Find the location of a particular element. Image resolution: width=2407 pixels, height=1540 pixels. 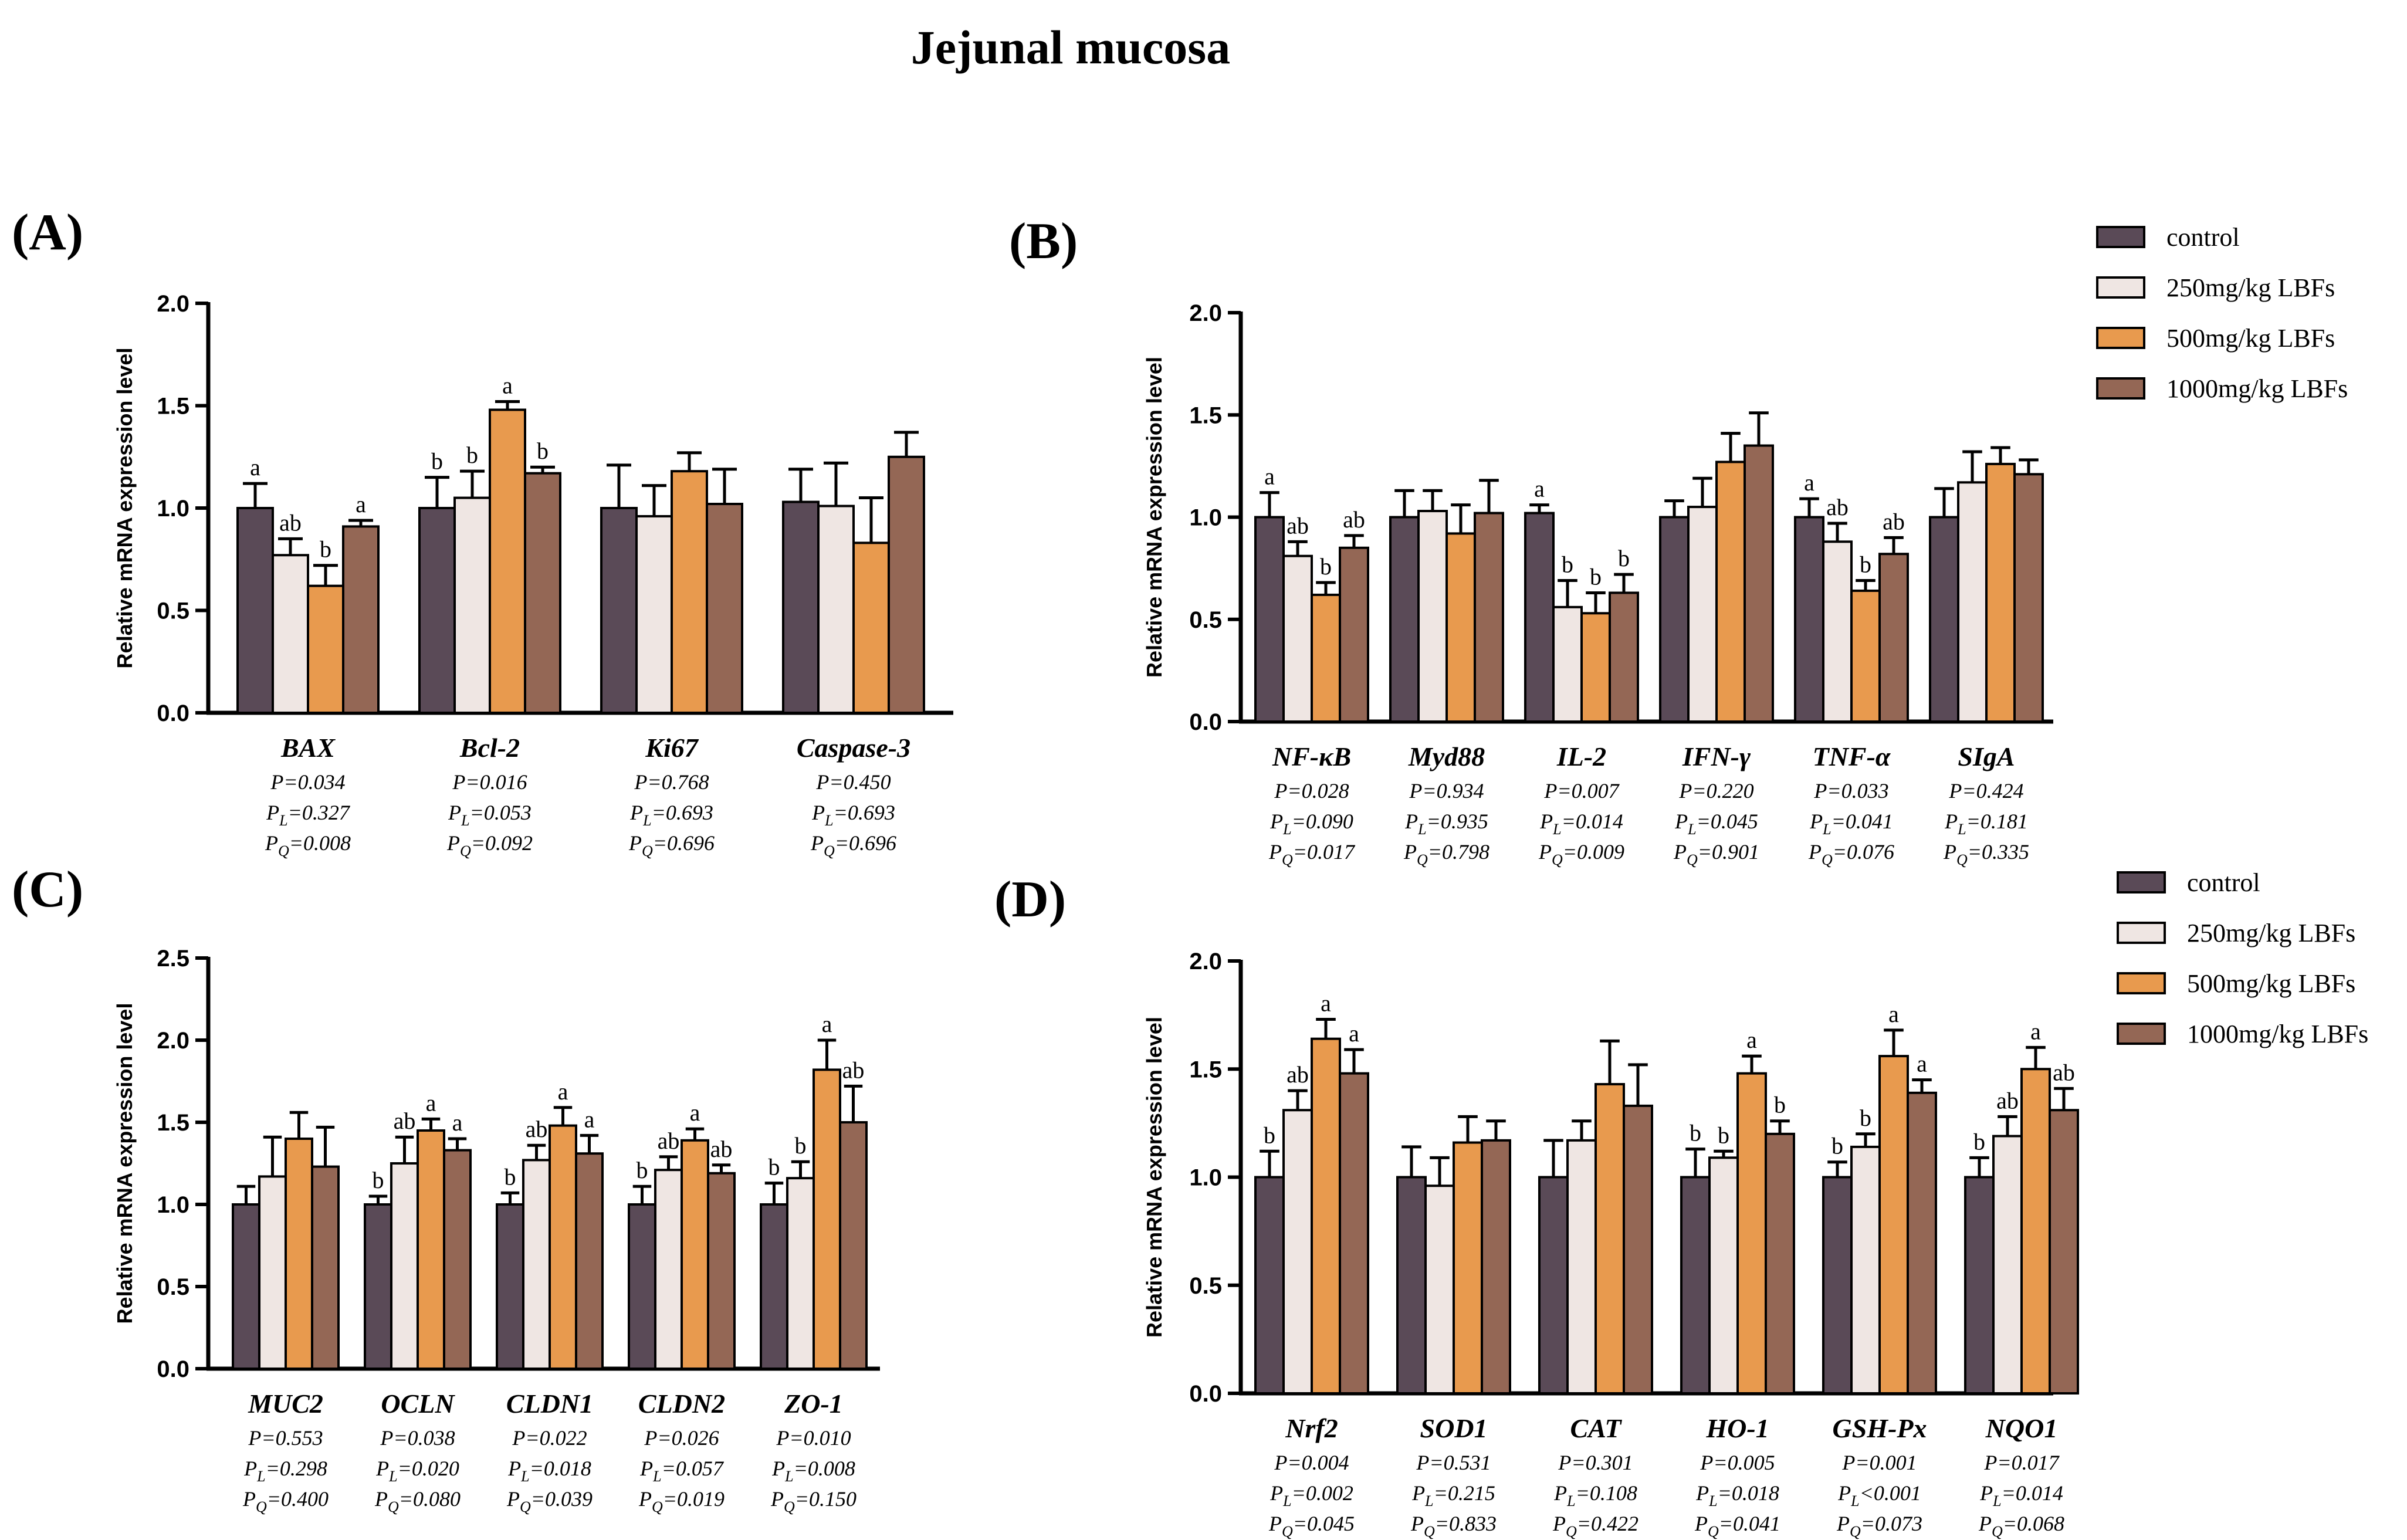

bar-zo-1-1000mg-kg-lbfs is located at coordinates (853, 1245).